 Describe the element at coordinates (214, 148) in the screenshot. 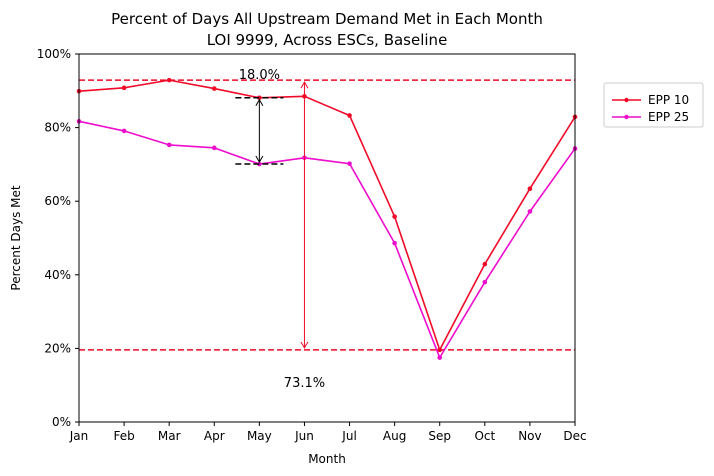

I see `data-point-1-apr` at that location.